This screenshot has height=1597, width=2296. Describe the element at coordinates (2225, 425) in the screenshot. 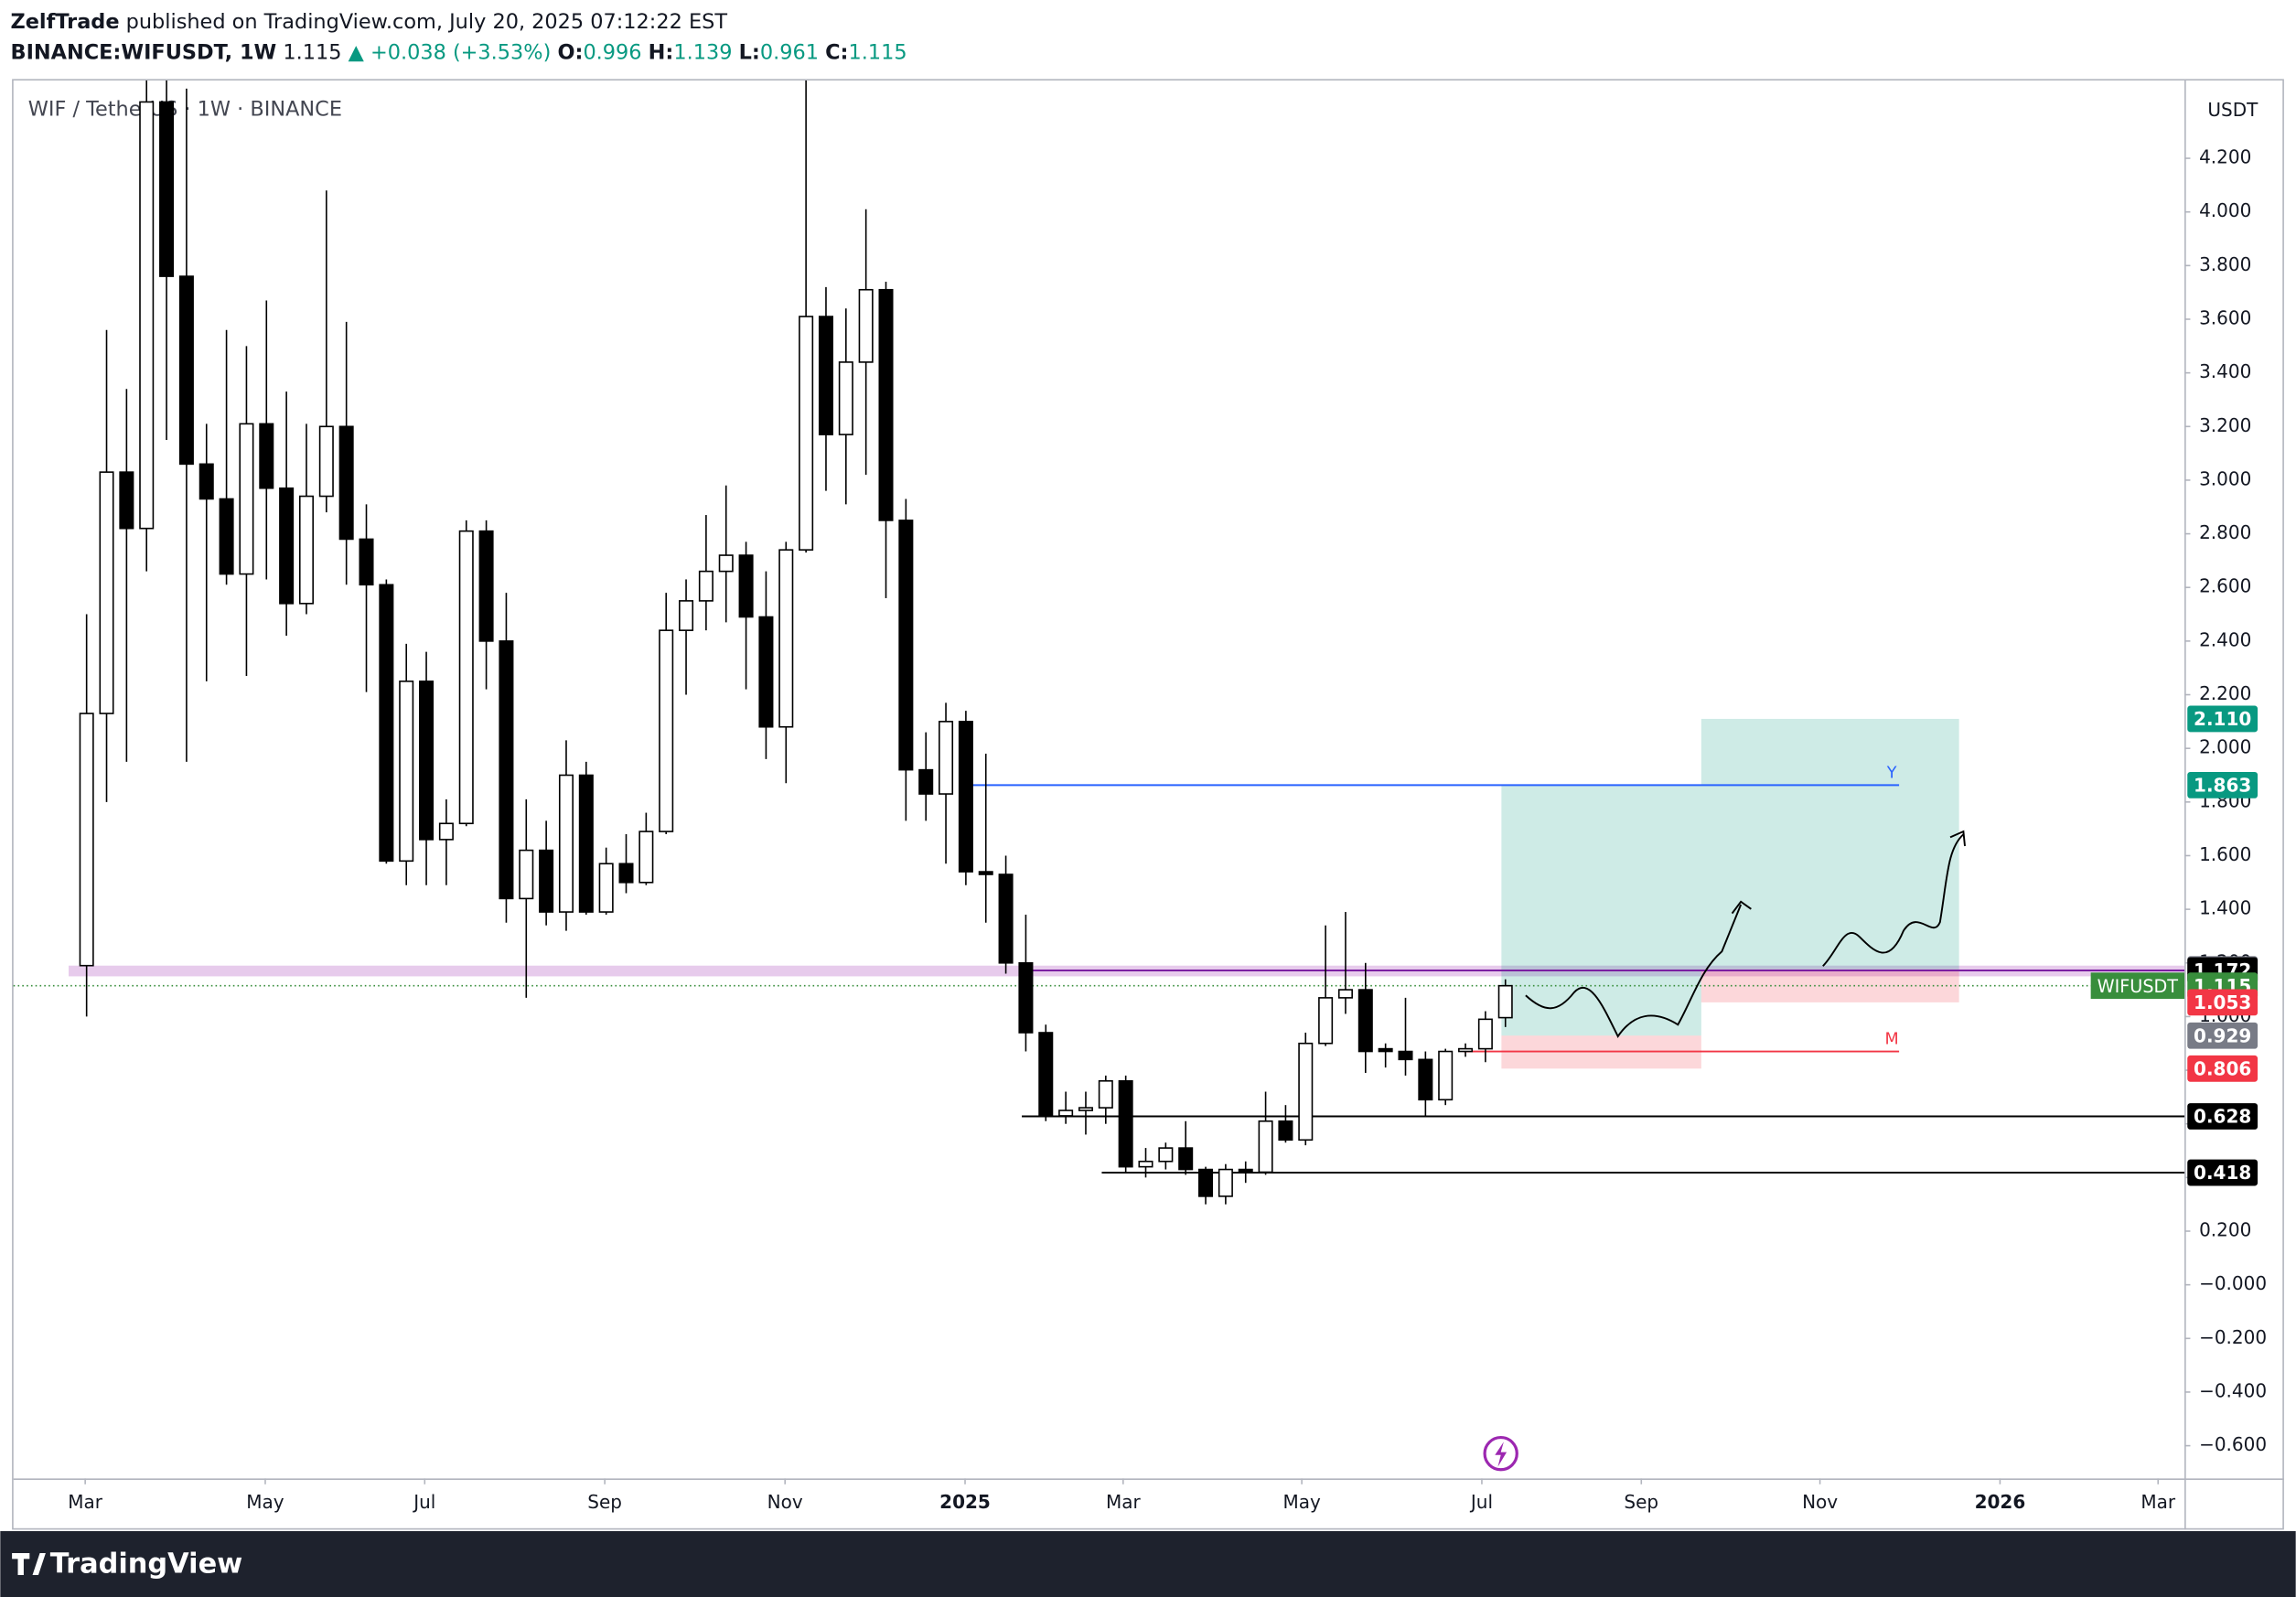

I see `y-tick-label: 3.200` at that location.